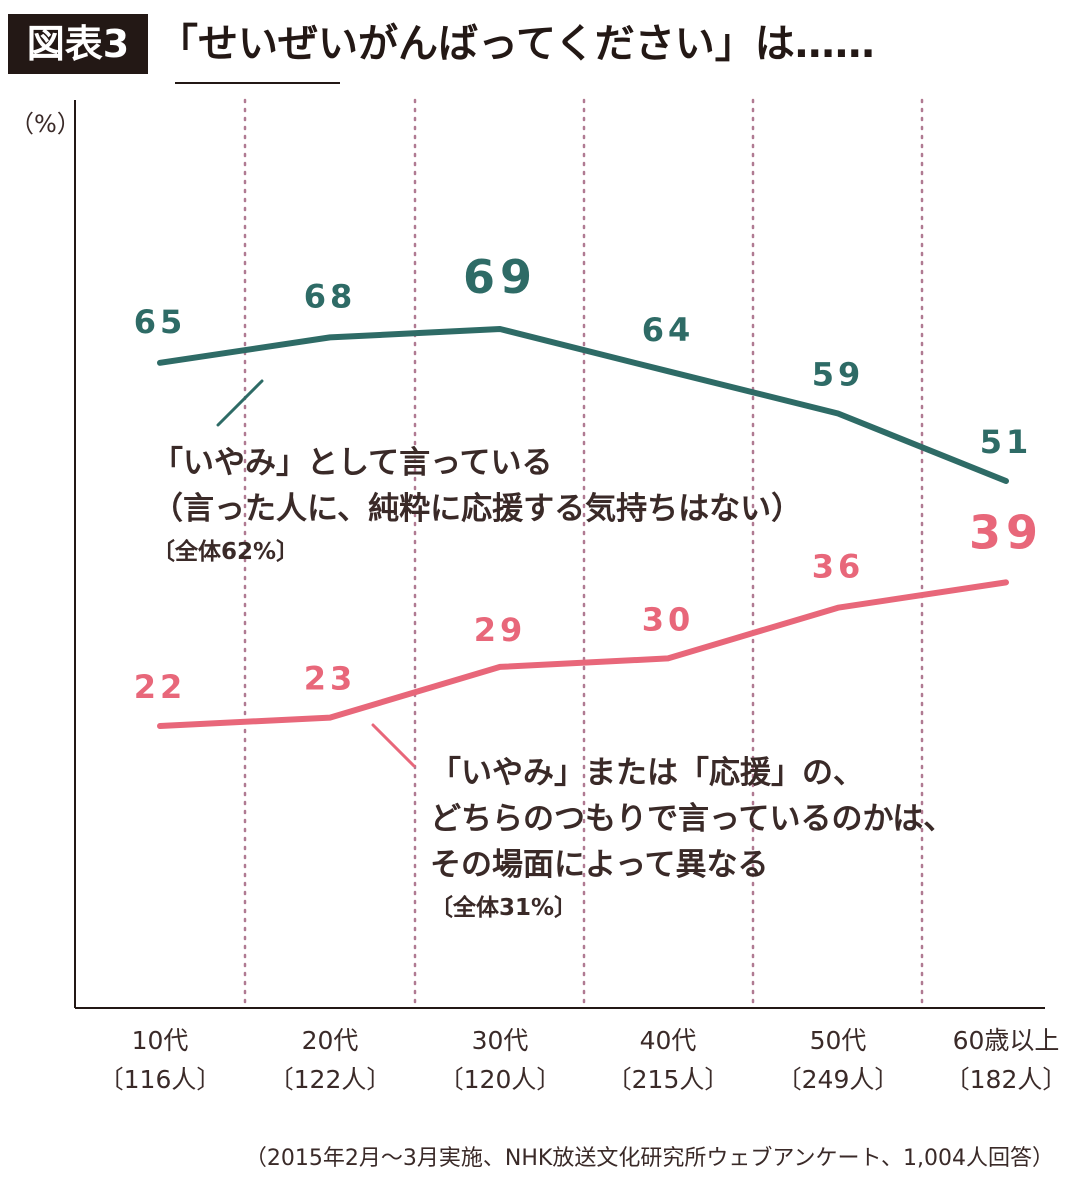 This screenshot has width=1080, height=1180. I want to click on x-tick-count-1: 〔116人〕, so click(160, 1079).